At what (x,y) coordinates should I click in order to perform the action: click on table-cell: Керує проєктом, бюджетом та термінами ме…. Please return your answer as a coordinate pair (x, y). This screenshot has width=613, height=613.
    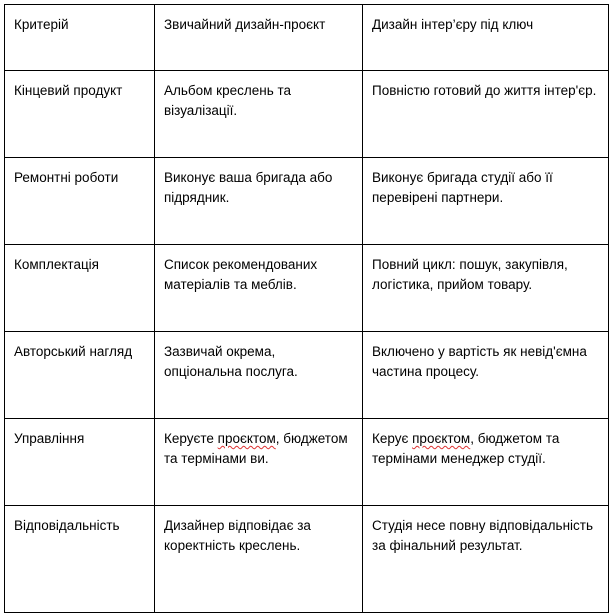
    Looking at the image, I should click on (485, 462).